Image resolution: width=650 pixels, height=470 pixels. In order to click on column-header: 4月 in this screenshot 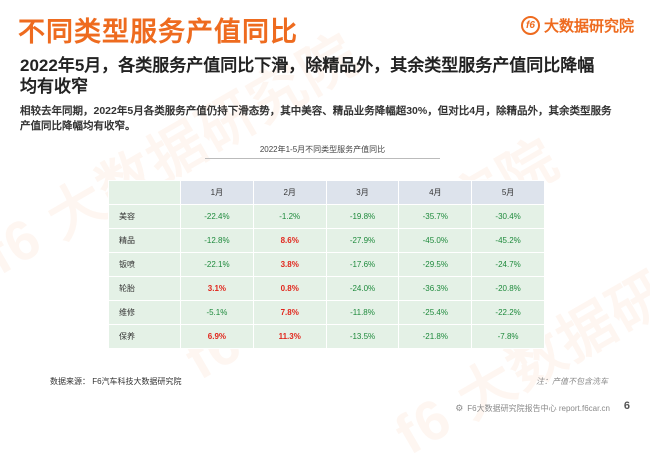, I will do `click(435, 192)`.